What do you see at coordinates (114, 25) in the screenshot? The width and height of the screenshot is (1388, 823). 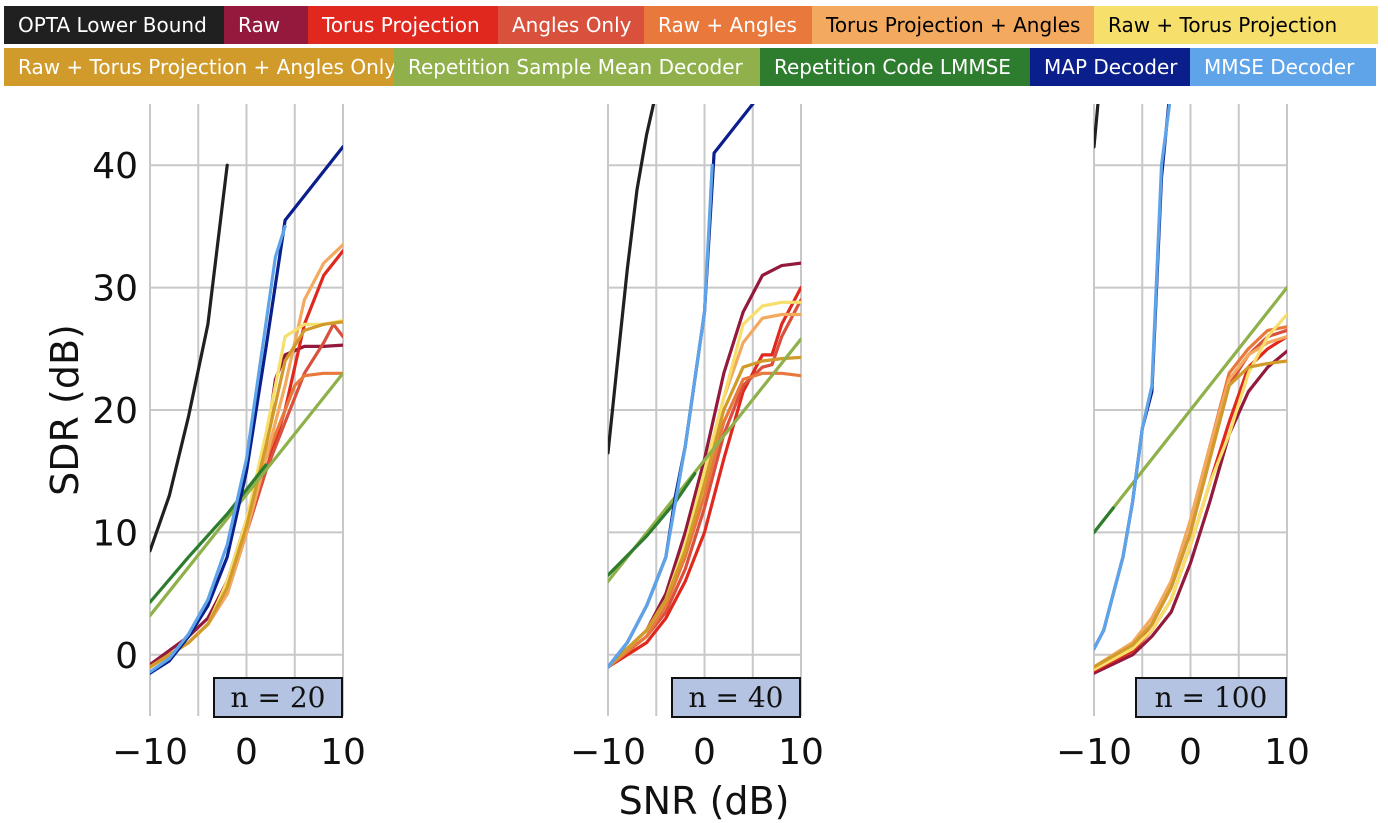 I see `legend-item-opta-lower-bound: OPTA Lower Bound` at bounding box center [114, 25].